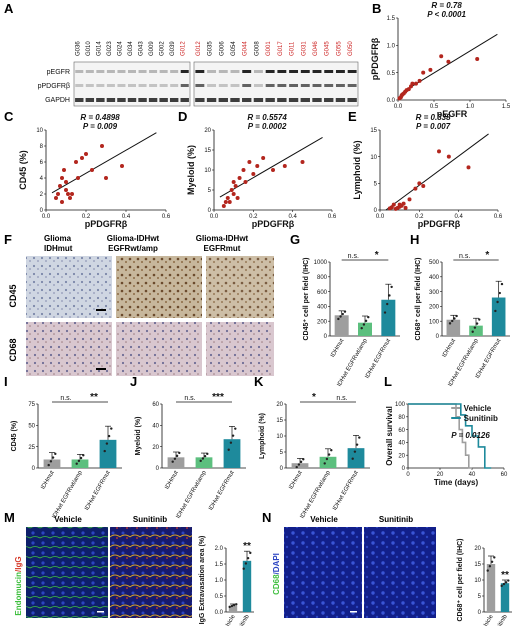 Image resolution: width=520 pixels, height=626 pixels. Describe the element at coordinates (470, 107) in the screenshot. I see `x-tick-label: 1.0` at that location.